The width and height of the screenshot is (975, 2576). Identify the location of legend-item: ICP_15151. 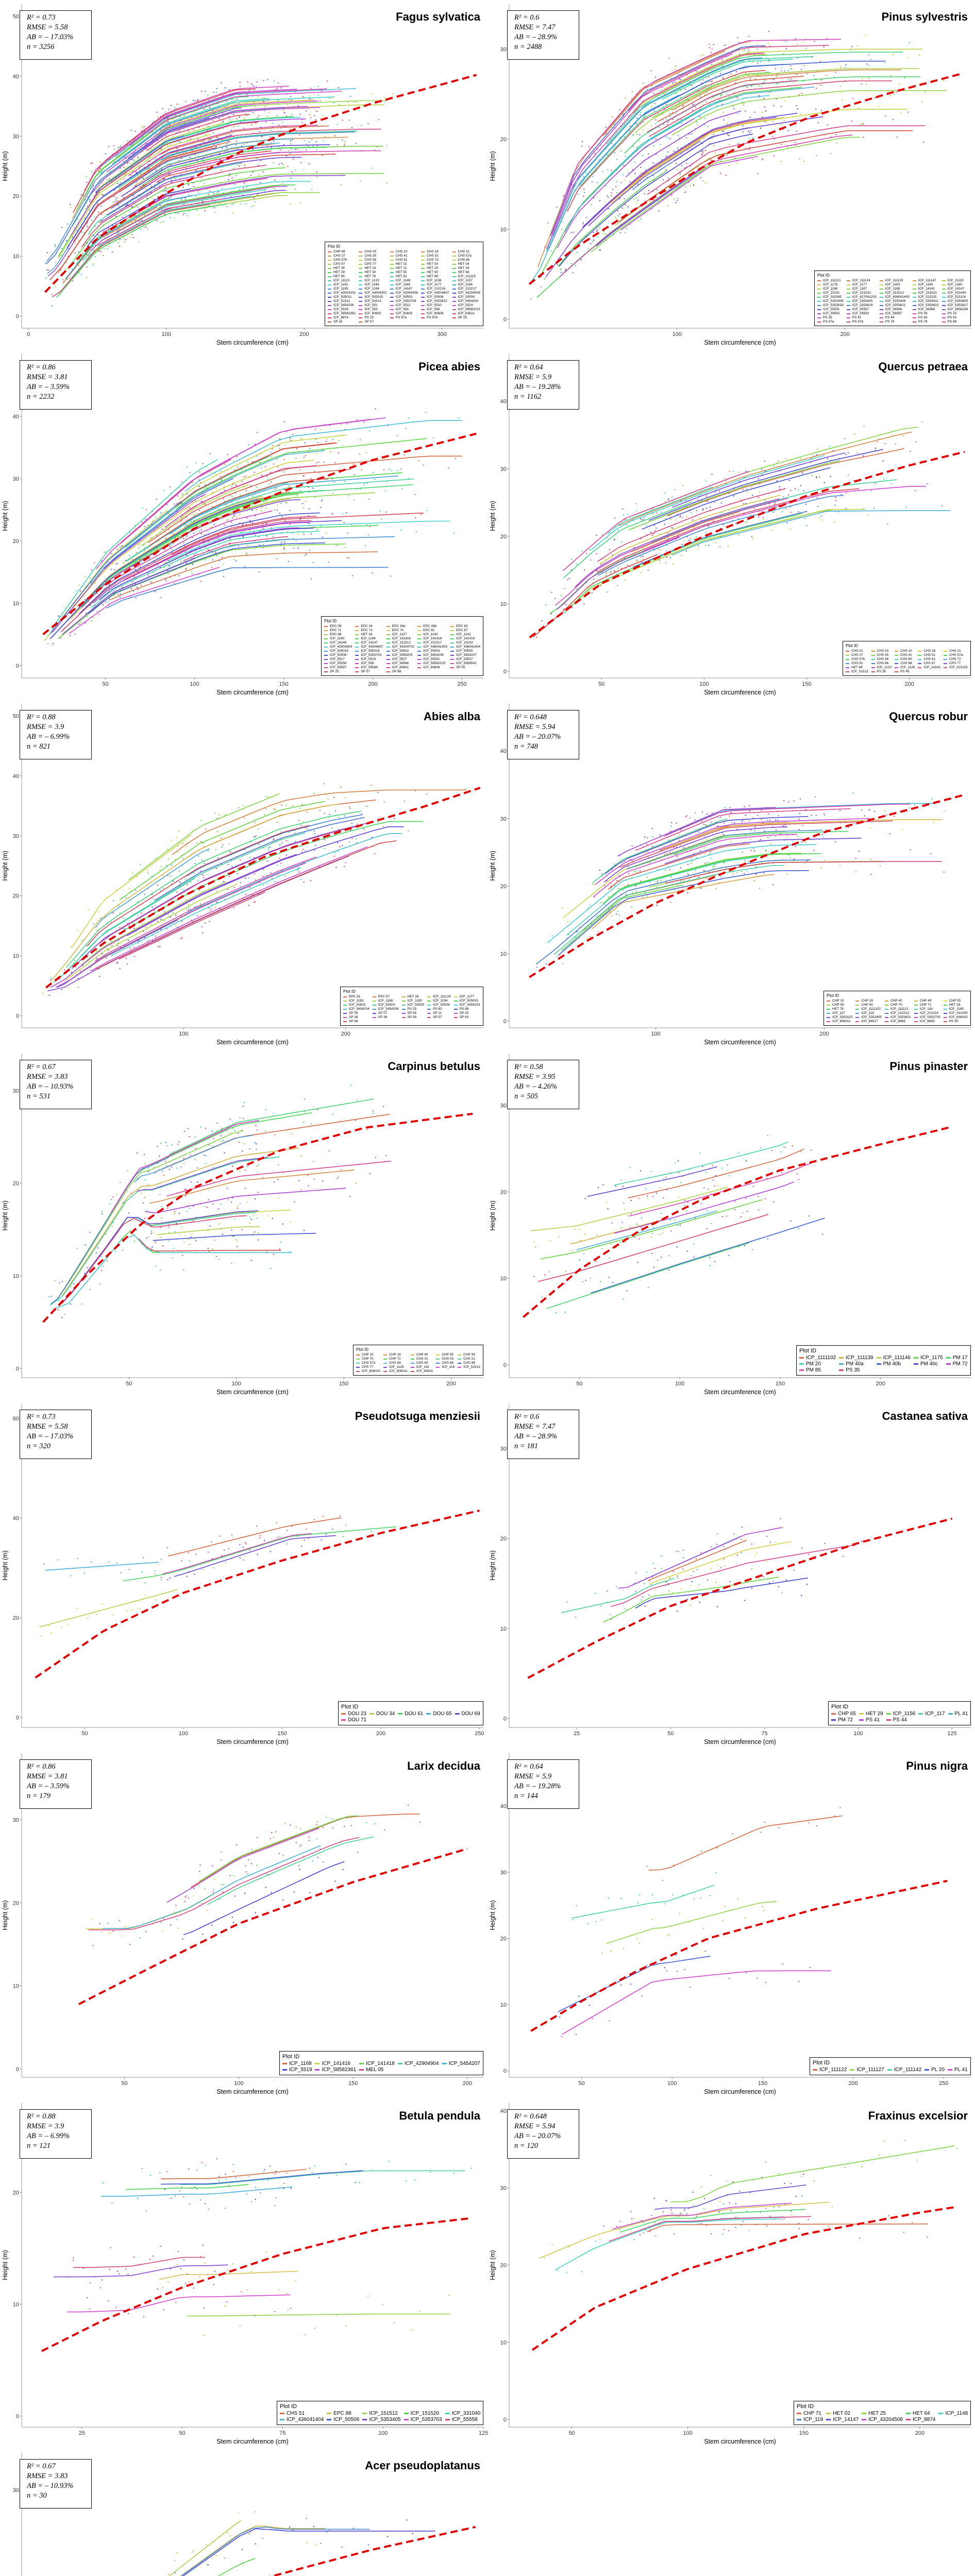
(831, 293).